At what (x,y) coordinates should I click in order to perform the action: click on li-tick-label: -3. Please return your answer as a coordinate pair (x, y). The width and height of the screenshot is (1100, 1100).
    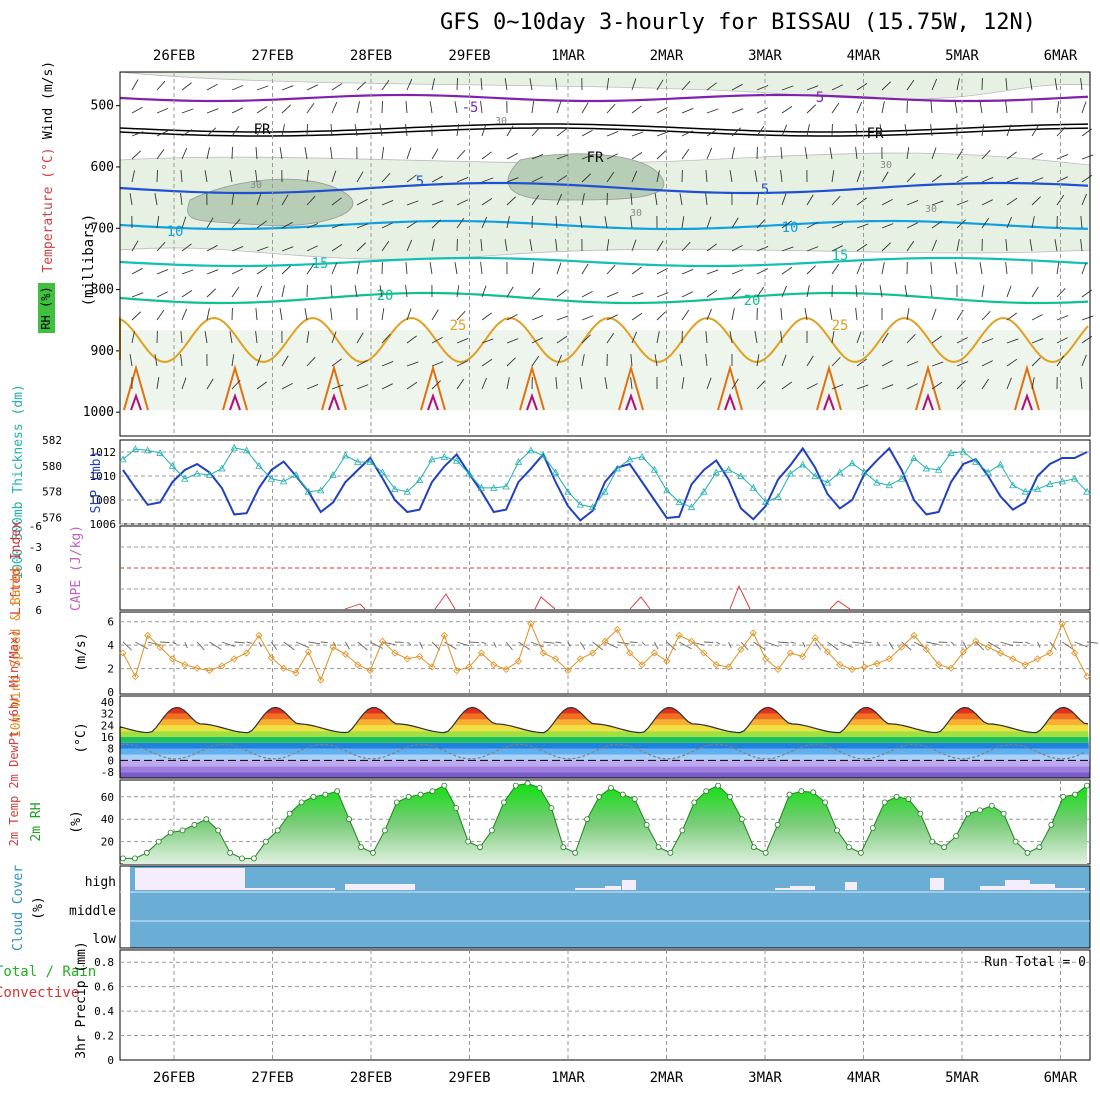
    Looking at the image, I should click on (35, 547).